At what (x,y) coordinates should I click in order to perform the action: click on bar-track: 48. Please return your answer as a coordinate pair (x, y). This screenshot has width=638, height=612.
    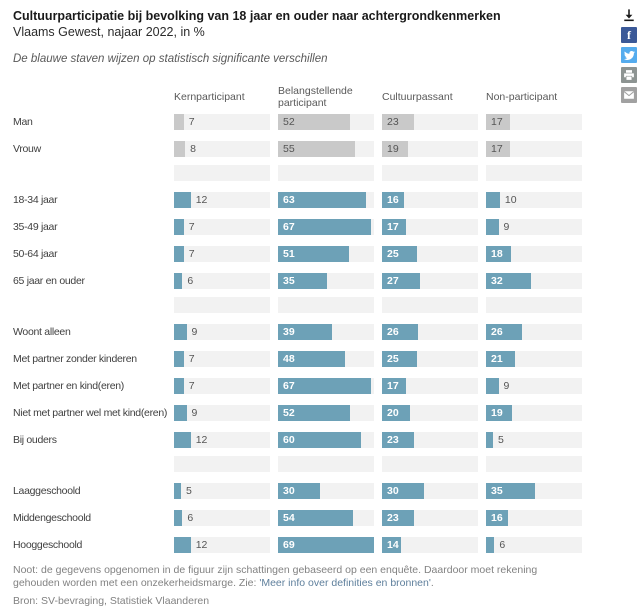
    Looking at the image, I should click on (326, 359).